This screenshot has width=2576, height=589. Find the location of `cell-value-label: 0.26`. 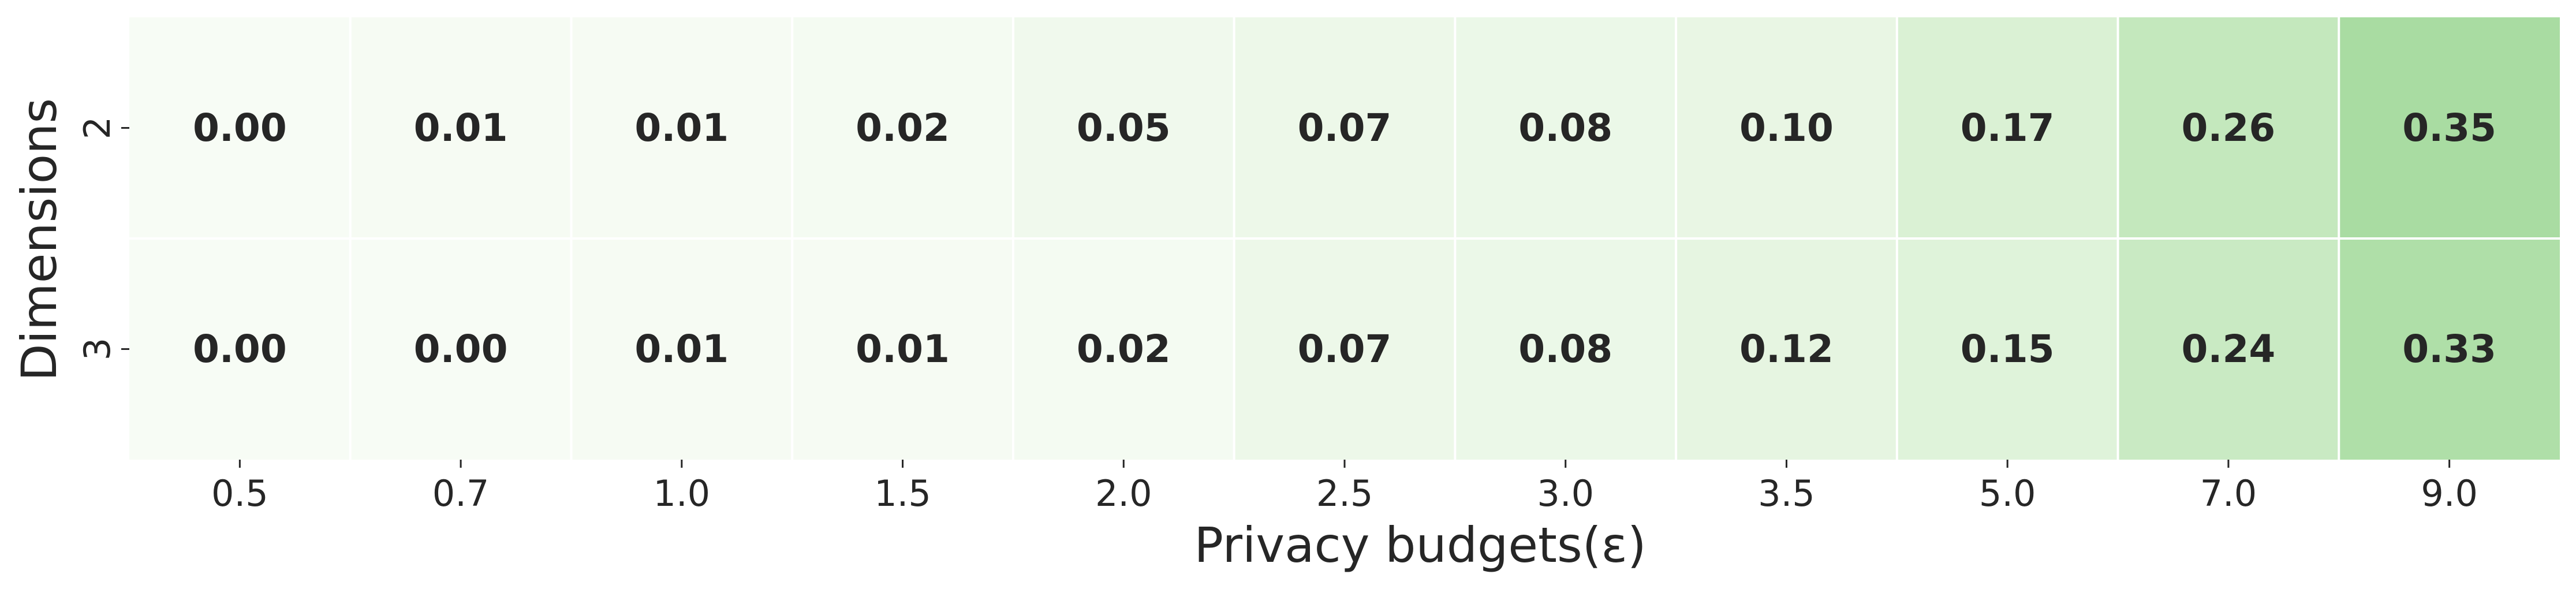

cell-value-label: 0.26 is located at coordinates (2228, 128).